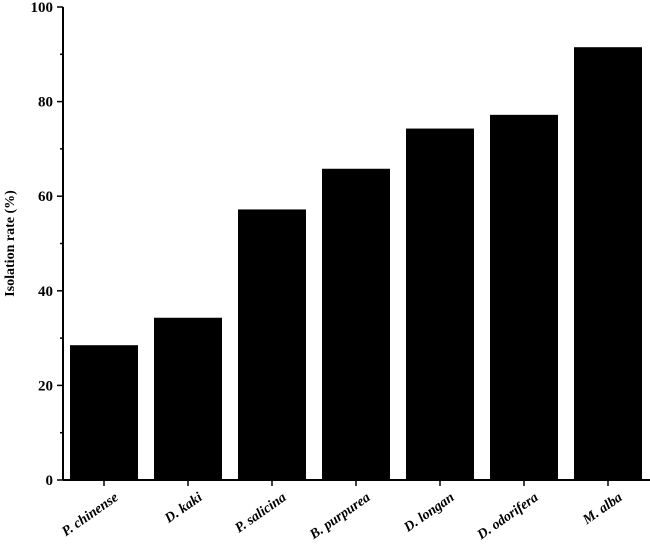  Describe the element at coordinates (507, 516) in the screenshot. I see `x-tick-label: D. odorifera` at that location.